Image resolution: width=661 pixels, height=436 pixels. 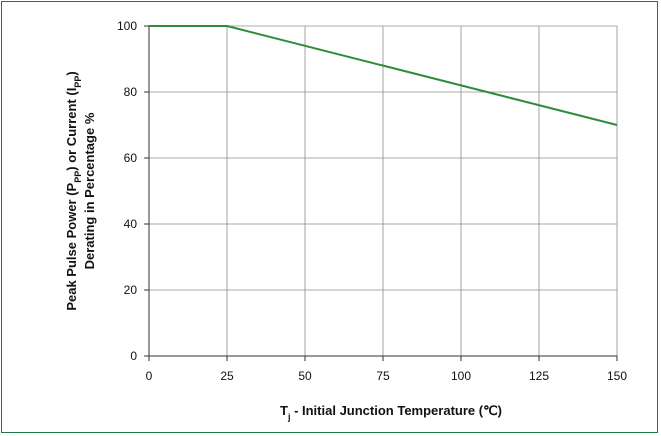 What do you see at coordinates (383, 376) in the screenshot?
I see `x-tick-label: 75` at bounding box center [383, 376].